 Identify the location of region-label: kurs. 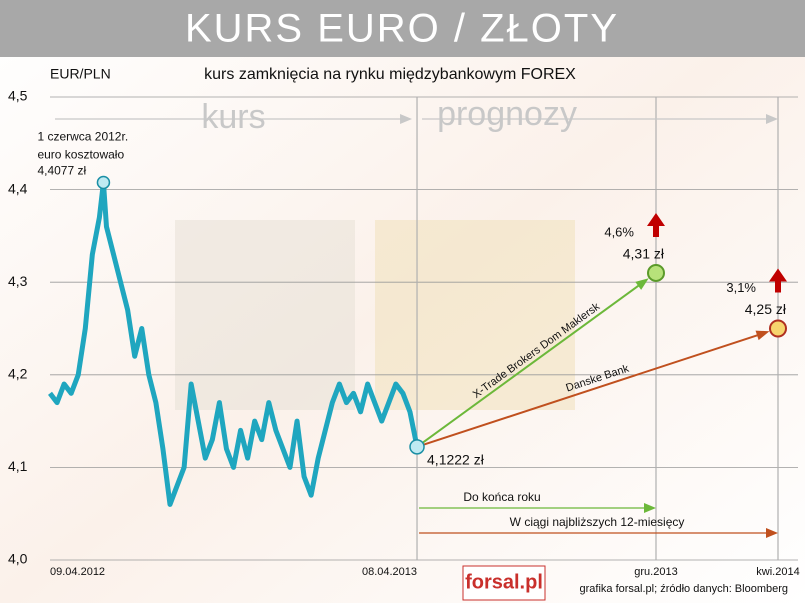
(233, 117).